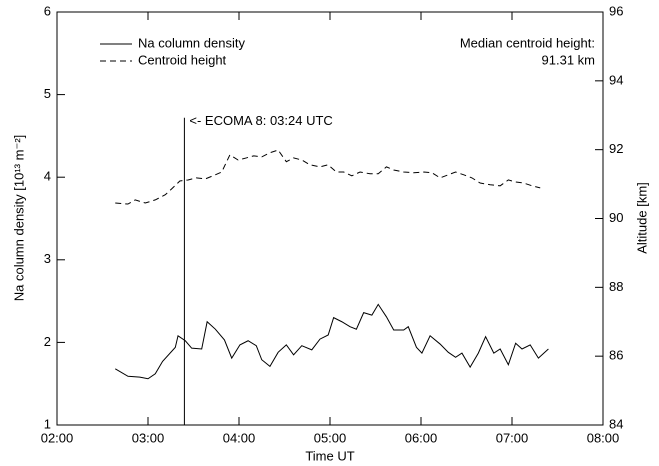 This screenshot has width=659, height=466. Describe the element at coordinates (330, 437) in the screenshot. I see `x-tick-label: 05:00` at that location.